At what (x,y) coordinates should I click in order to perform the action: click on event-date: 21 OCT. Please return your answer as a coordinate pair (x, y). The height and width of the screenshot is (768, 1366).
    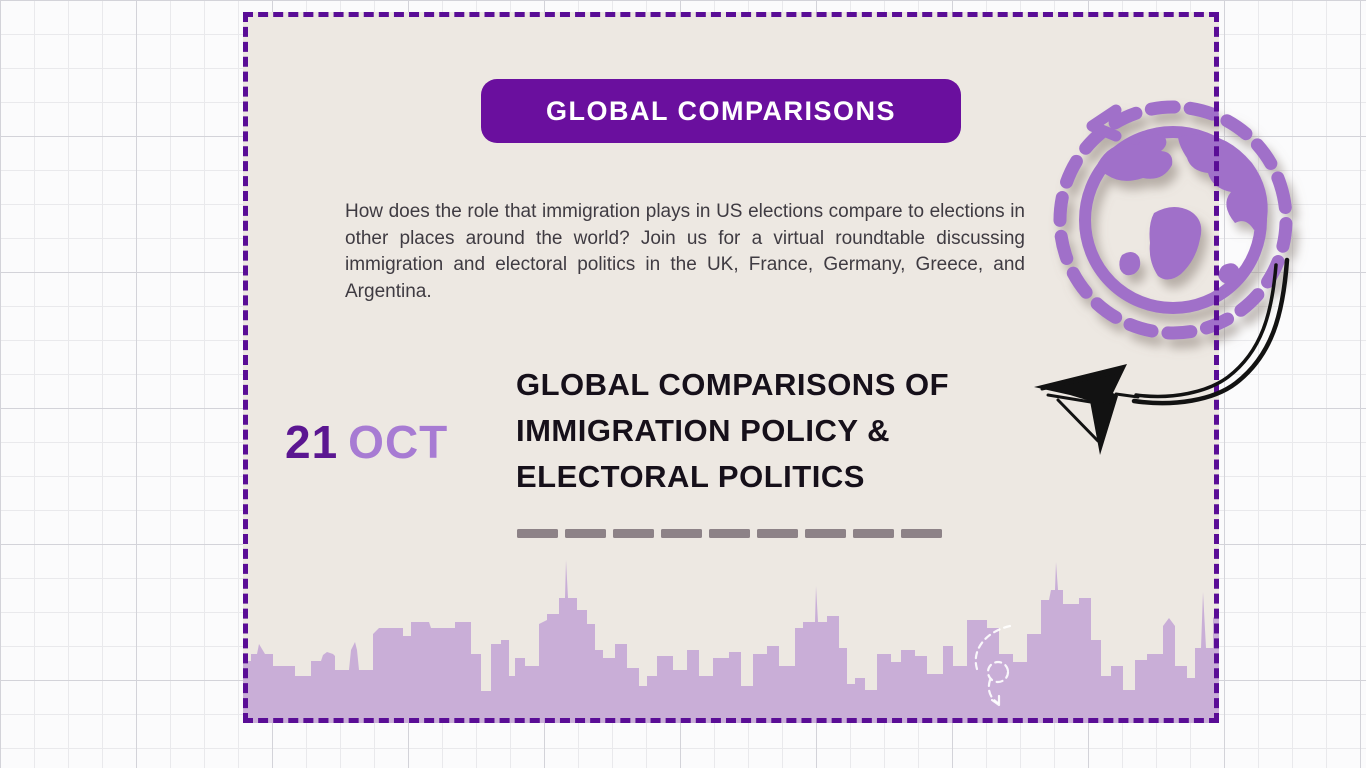
    Looking at the image, I should click on (366, 442).